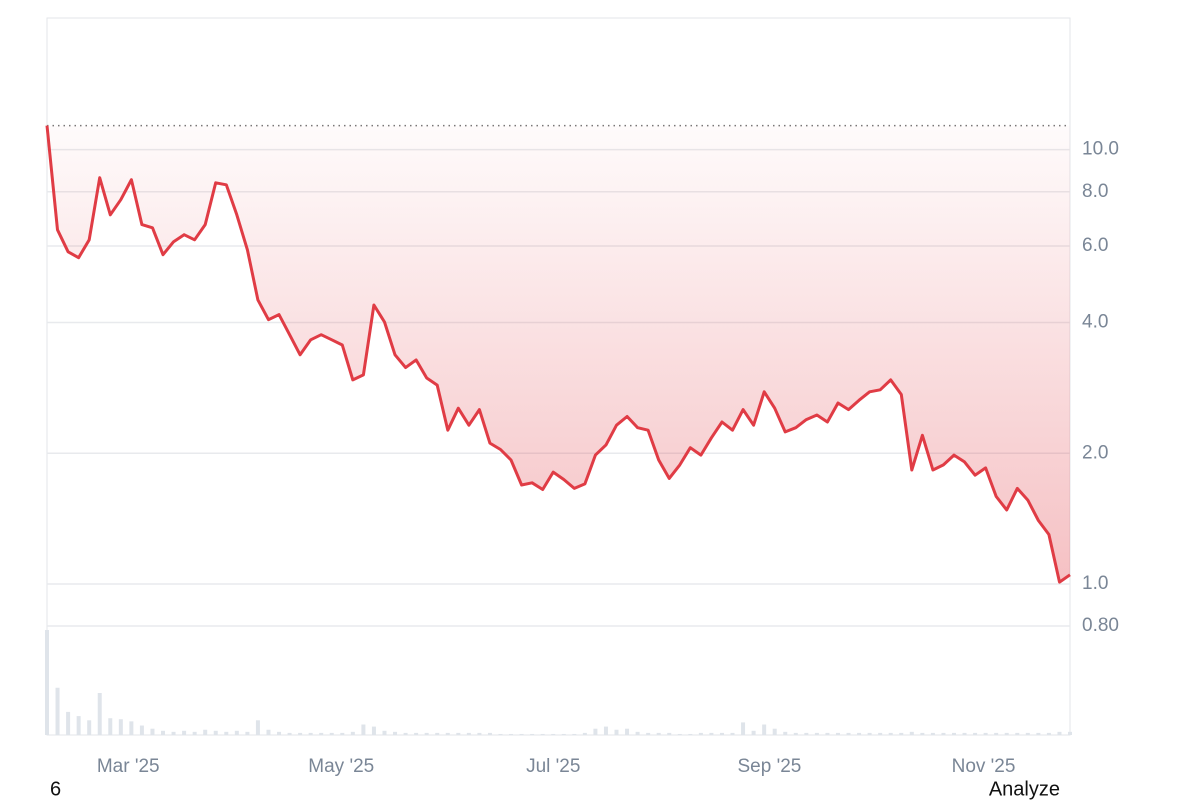 The width and height of the screenshot is (1200, 800). Describe the element at coordinates (128, 766) in the screenshot. I see `x-tick-label: Mar '25` at that location.